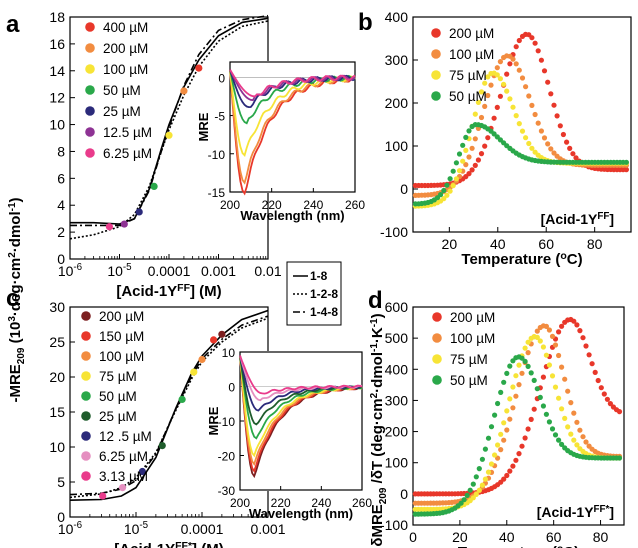  Describe the element at coordinates (518, 545) in the screenshot. I see `x-axis-label: Temperature (oC)` at that location.